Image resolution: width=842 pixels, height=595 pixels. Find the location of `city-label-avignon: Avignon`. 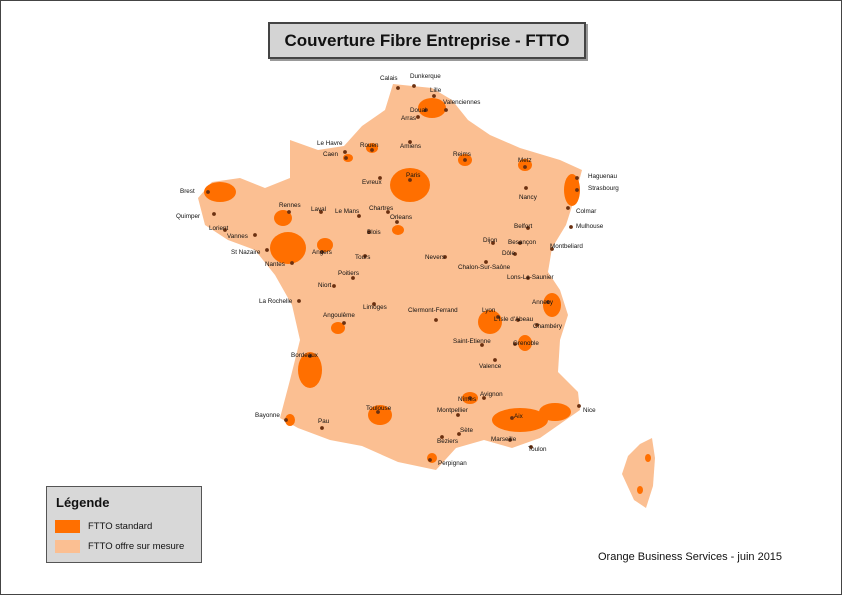

city-label-avignon: Avignon is located at coordinates (491, 394).